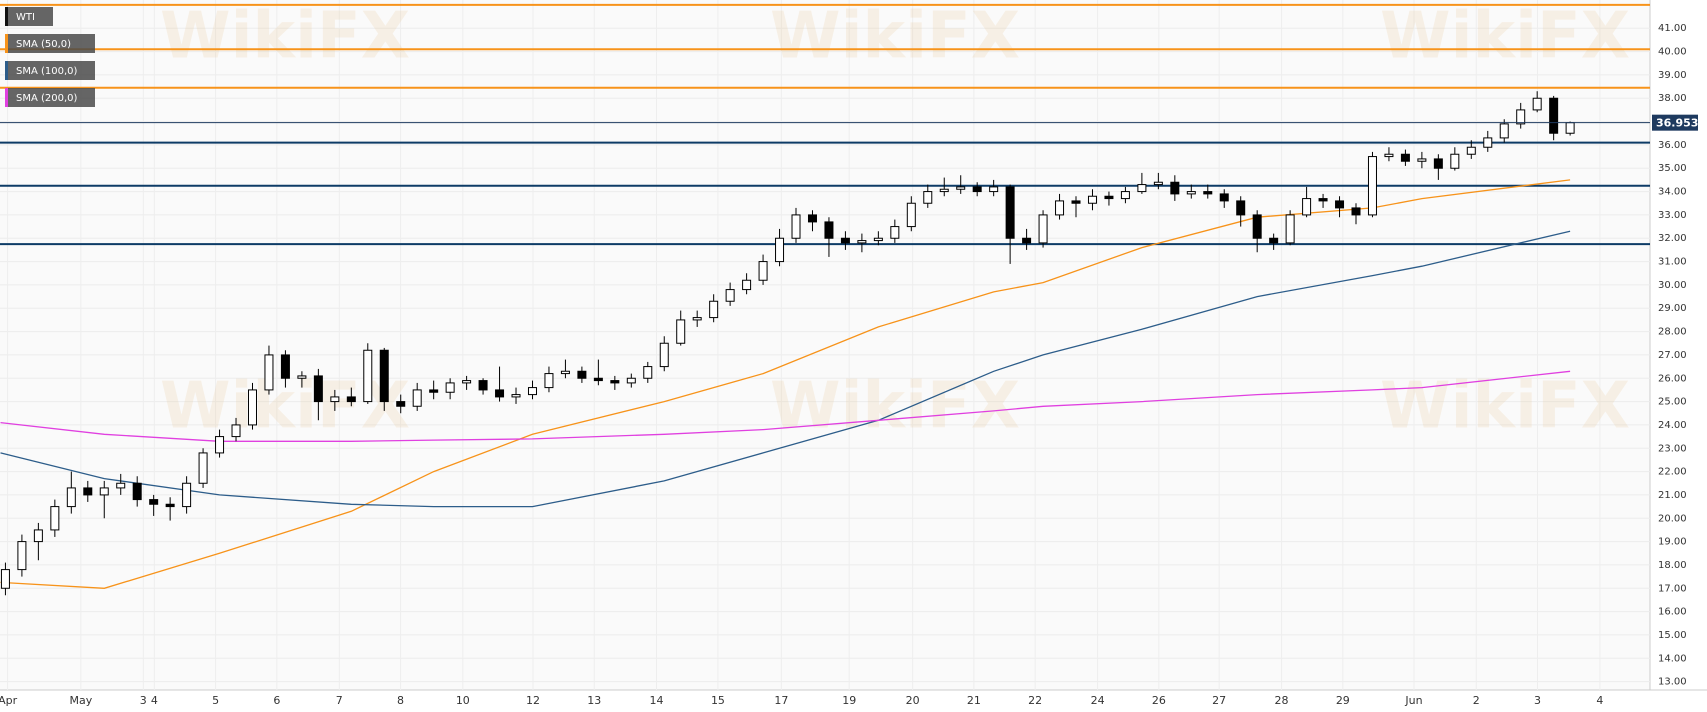 Image resolution: width=1707 pixels, height=712 pixels. Describe the element at coordinates (849, 700) in the screenshot. I see `x-tick-label: 19` at that location.